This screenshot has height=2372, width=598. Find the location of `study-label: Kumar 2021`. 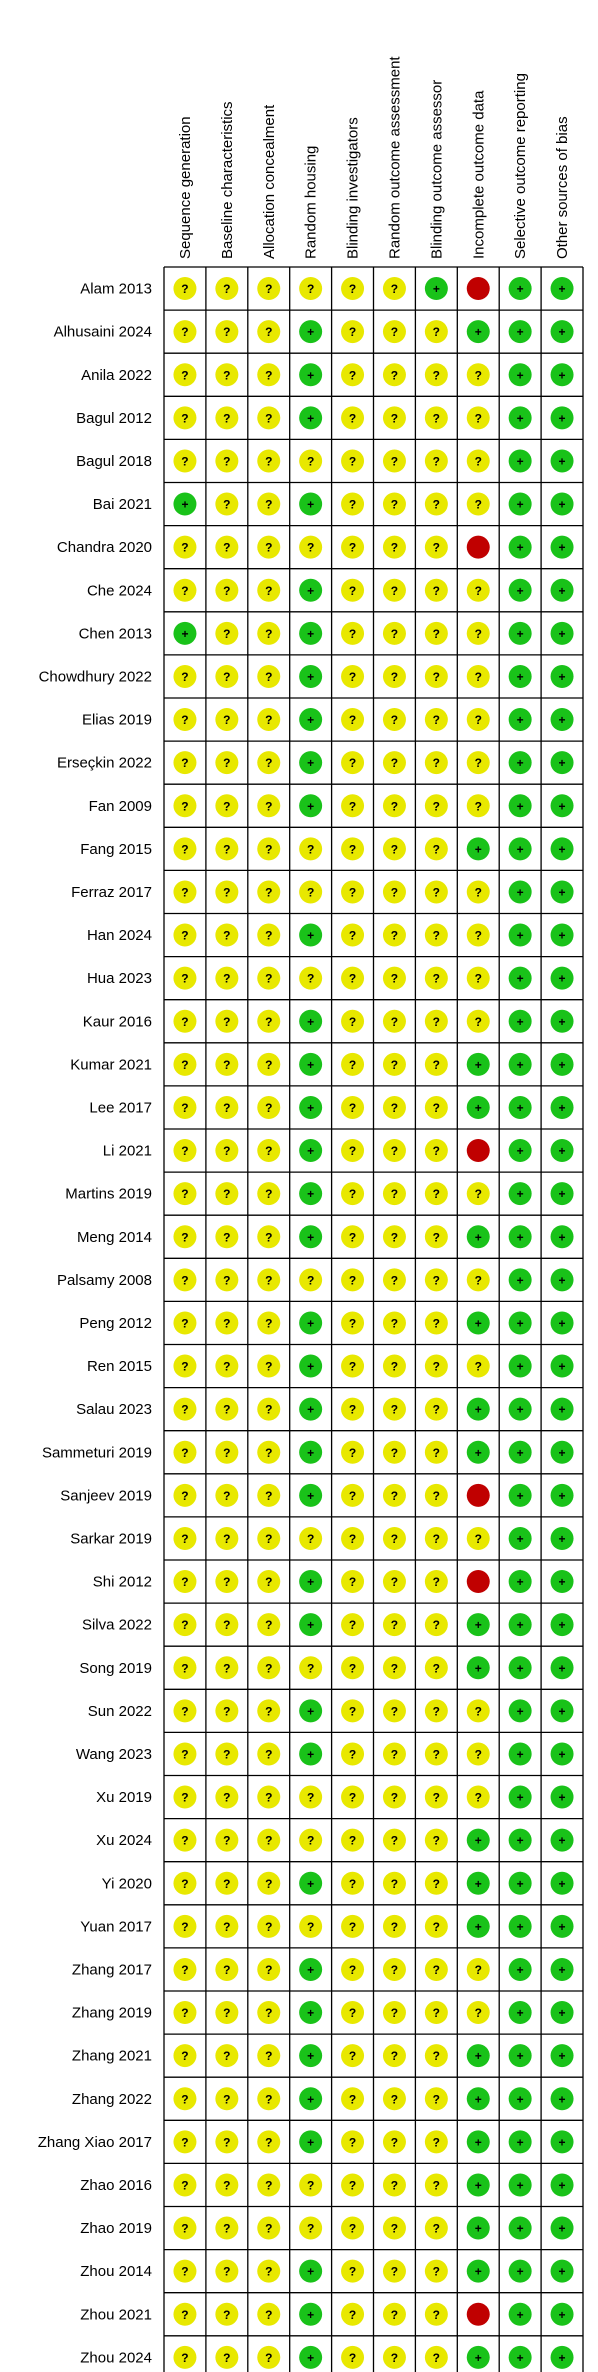

study-label: Kumar 2021 is located at coordinates (111, 1064).